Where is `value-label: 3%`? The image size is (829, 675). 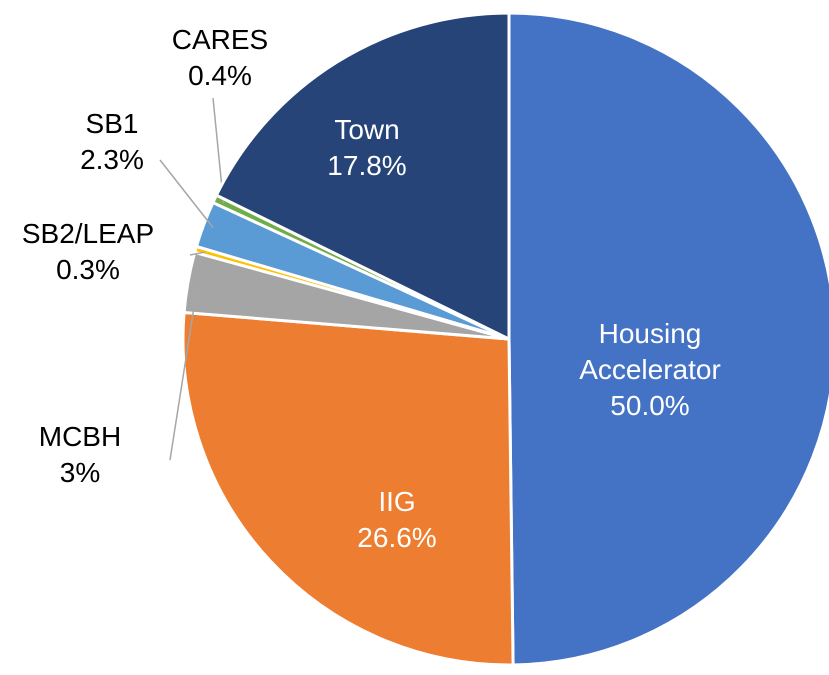
value-label: 3% is located at coordinates (80, 472).